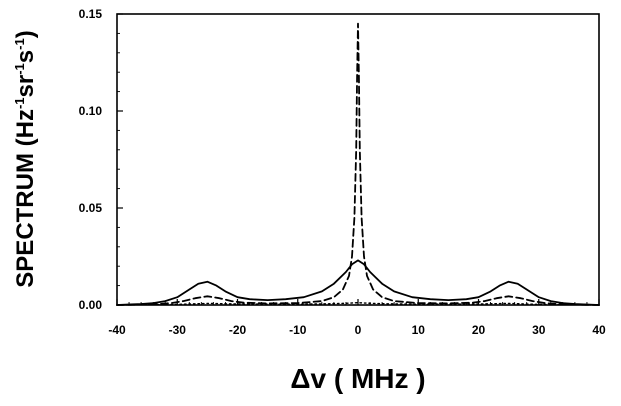 This screenshot has width=621, height=406. Describe the element at coordinates (479, 330) in the screenshot. I see `x-tick-label: 20` at that location.